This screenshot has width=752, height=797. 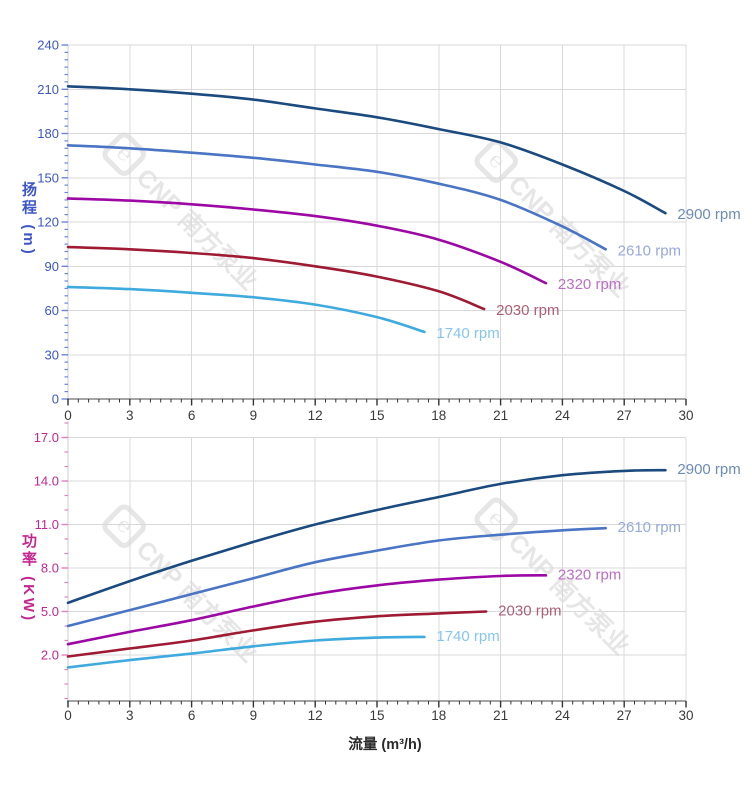 I want to click on y-tick-label: 60, so click(x=52, y=310).